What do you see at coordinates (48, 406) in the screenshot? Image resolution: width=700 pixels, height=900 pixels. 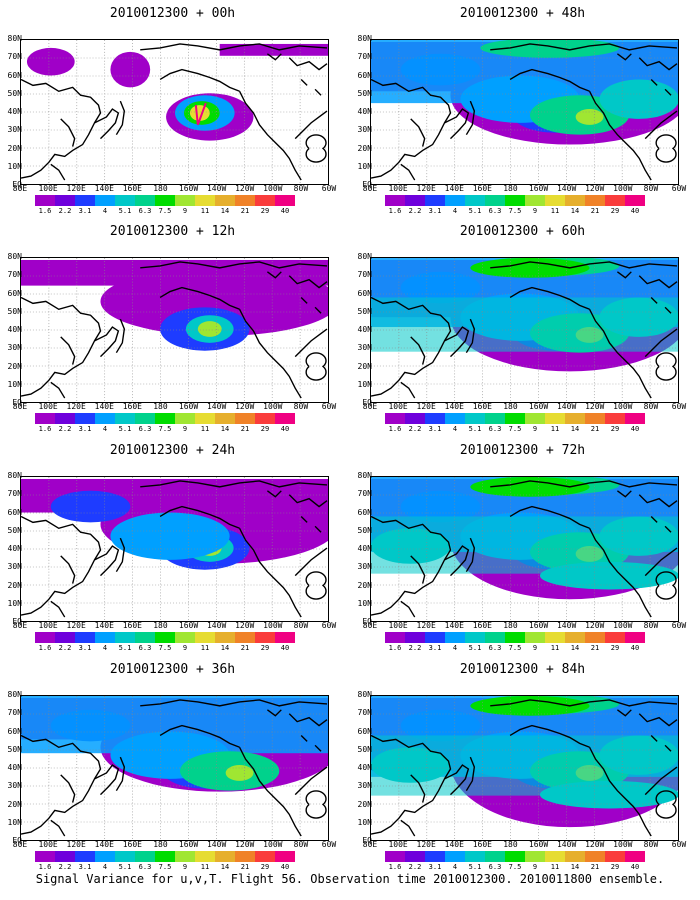 I see `longitude-label: 100E` at bounding box center [48, 406].